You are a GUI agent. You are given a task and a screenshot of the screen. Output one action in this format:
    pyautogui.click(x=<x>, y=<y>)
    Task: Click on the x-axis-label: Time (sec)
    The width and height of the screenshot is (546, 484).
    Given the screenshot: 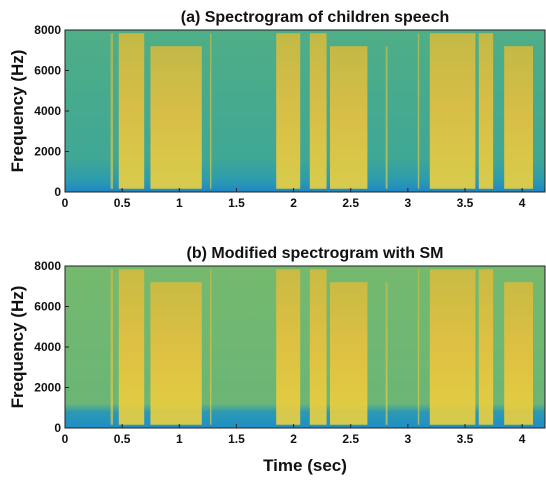 What is the action you would take?
    pyautogui.click(x=305, y=465)
    